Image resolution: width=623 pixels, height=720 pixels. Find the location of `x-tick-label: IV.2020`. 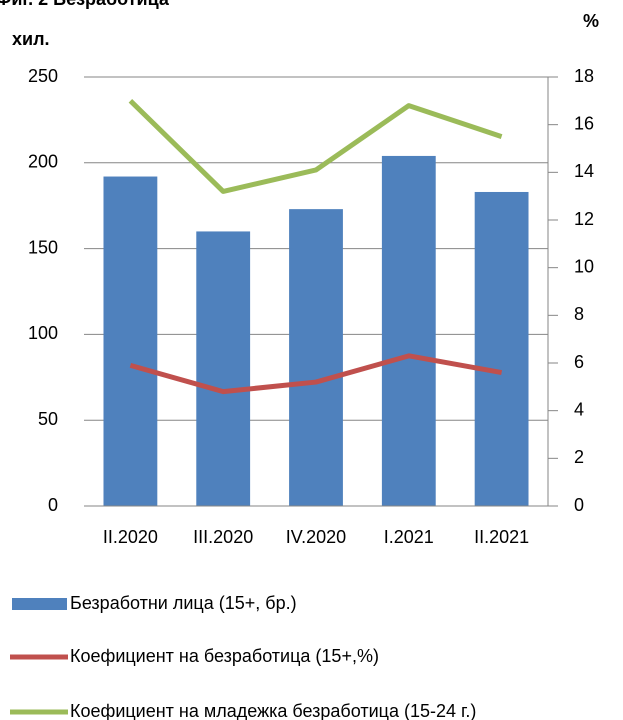

x-tick-label: IV.2020 is located at coordinates (316, 537).